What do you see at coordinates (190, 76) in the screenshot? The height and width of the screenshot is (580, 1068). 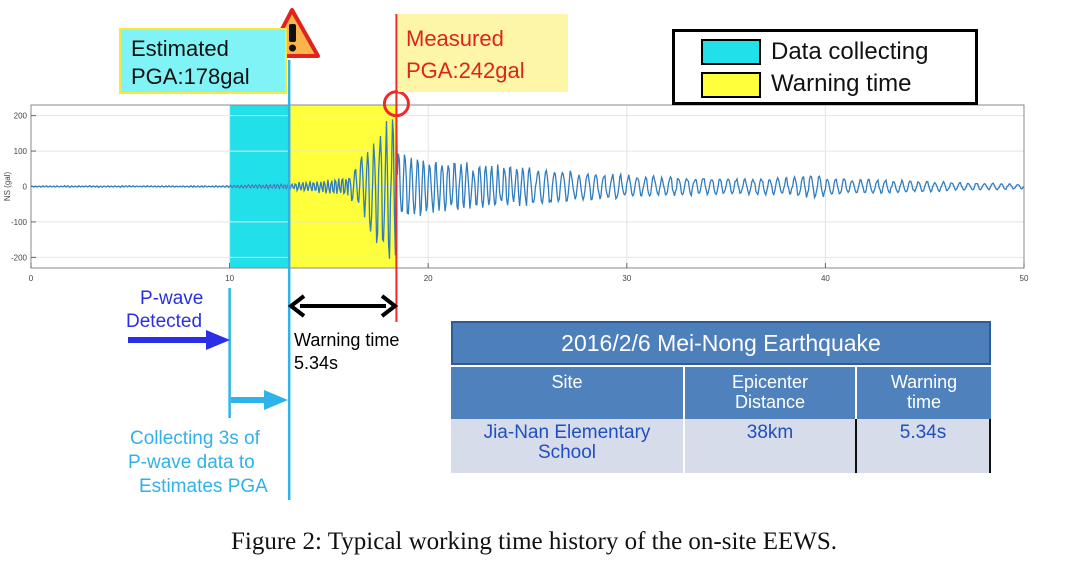 I see `estimated-pga-value: PGA:178gal` at bounding box center [190, 76].